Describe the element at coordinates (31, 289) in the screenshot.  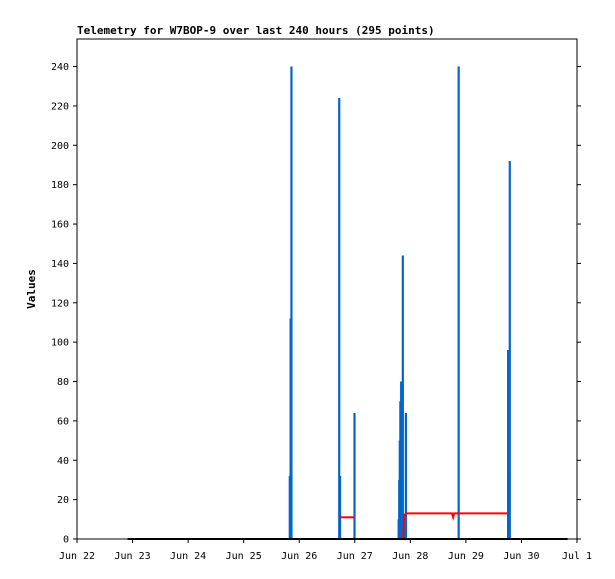
I see `y-axis-label: Values` at that location.